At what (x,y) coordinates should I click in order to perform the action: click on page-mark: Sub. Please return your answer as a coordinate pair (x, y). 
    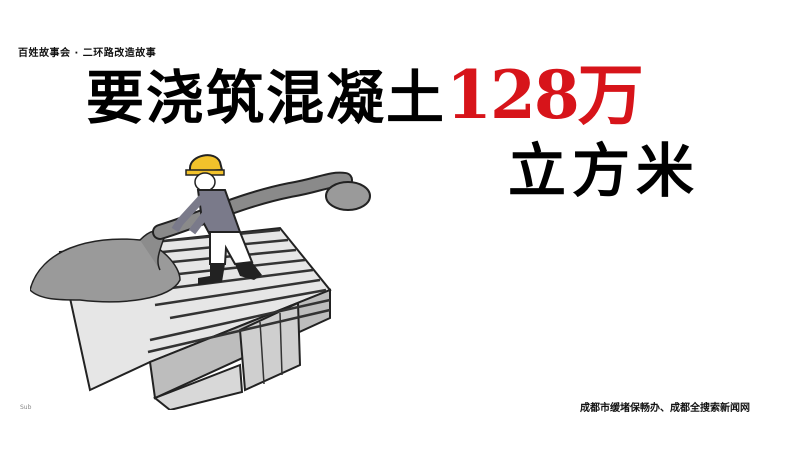
    Looking at the image, I should click on (26, 407).